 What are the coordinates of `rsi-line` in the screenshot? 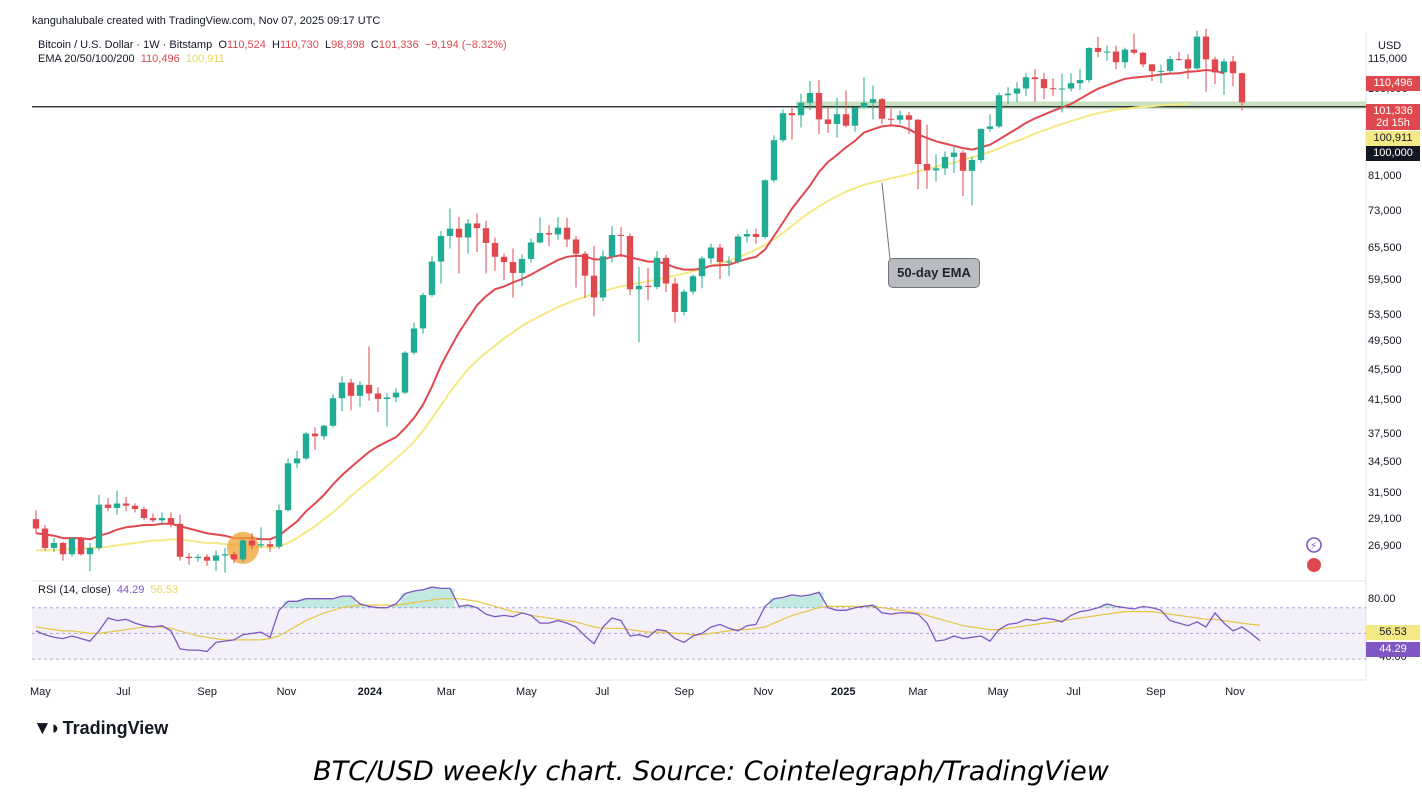 It's located at (648, 619).